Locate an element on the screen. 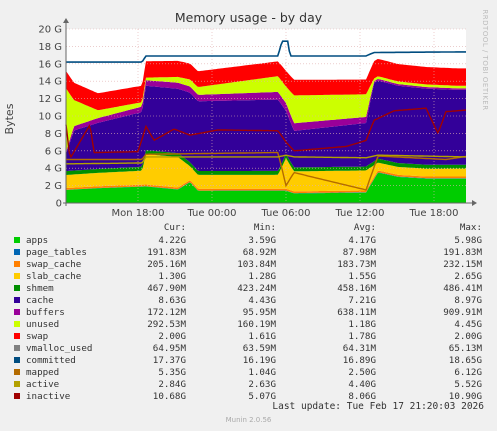 The image size is (497, 431). legend-value-max: 232.15M is located at coordinates (462, 264).